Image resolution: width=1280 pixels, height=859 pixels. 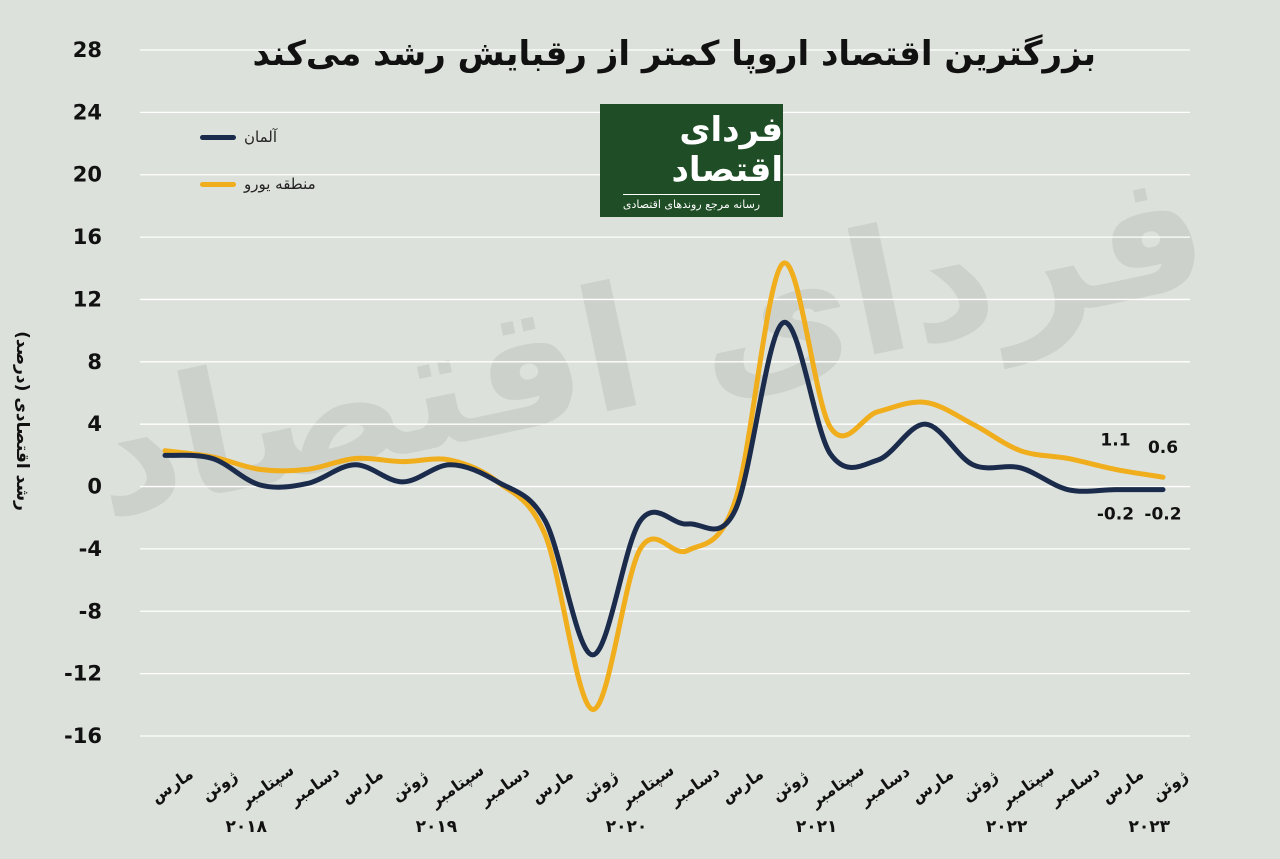 I want to click on year-label: ۲۰۱۹, so click(x=437, y=827).